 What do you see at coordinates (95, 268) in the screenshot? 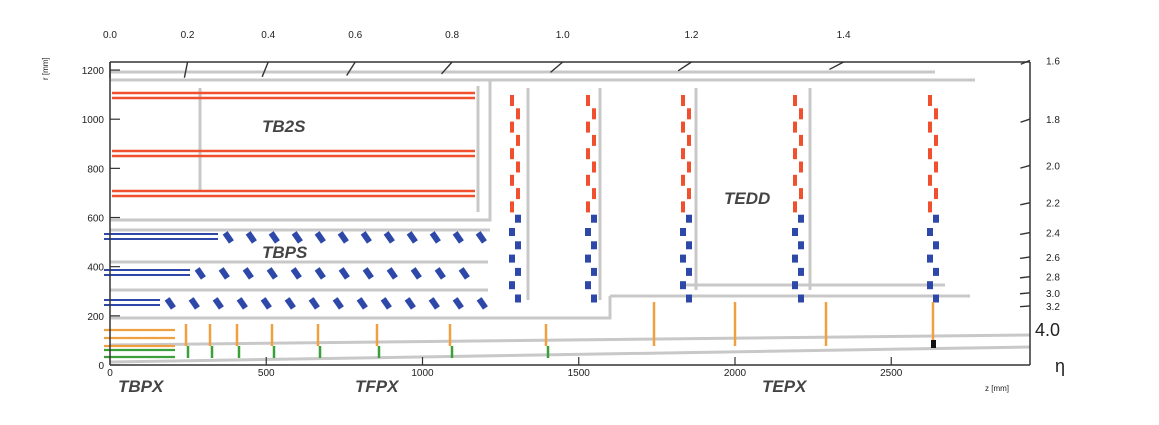
I see `r-tick-label: 400` at bounding box center [95, 268].